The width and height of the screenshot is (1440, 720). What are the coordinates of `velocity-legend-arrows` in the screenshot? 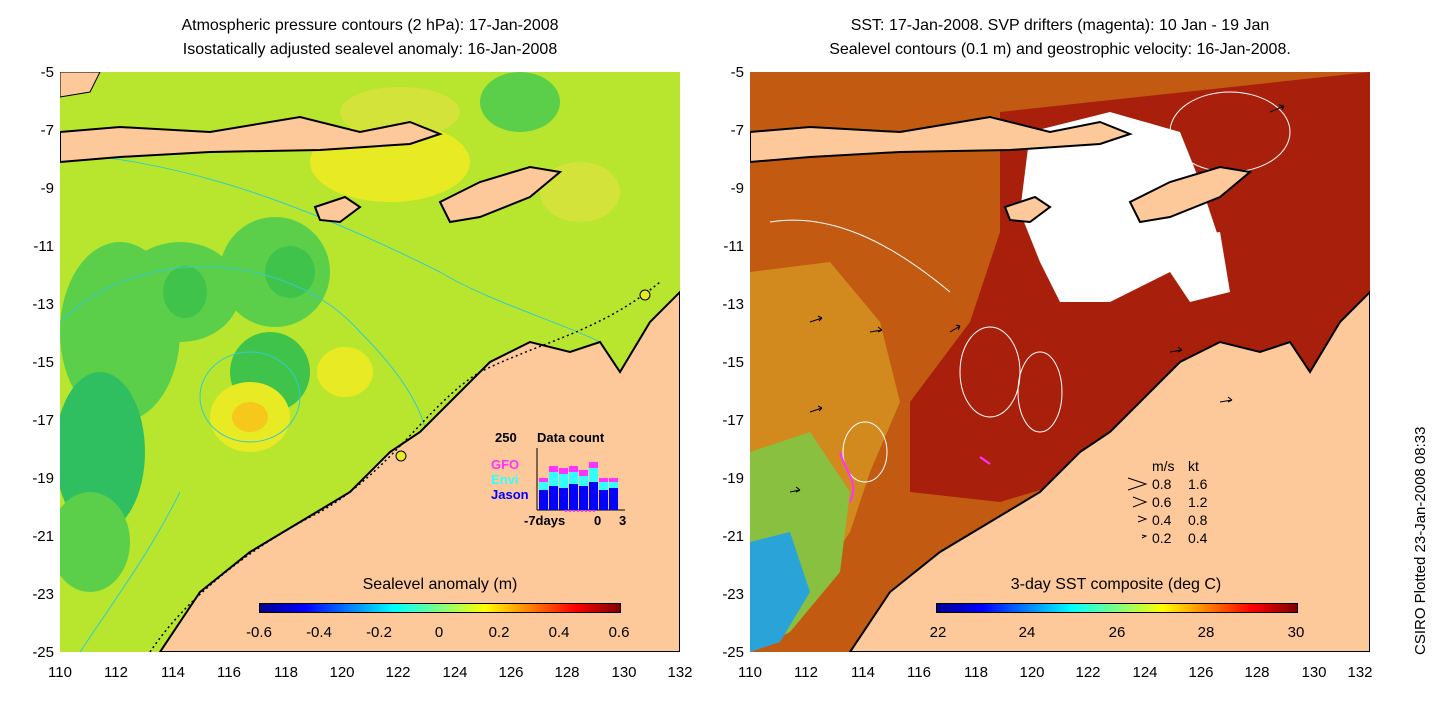 It's located at (1137, 508).